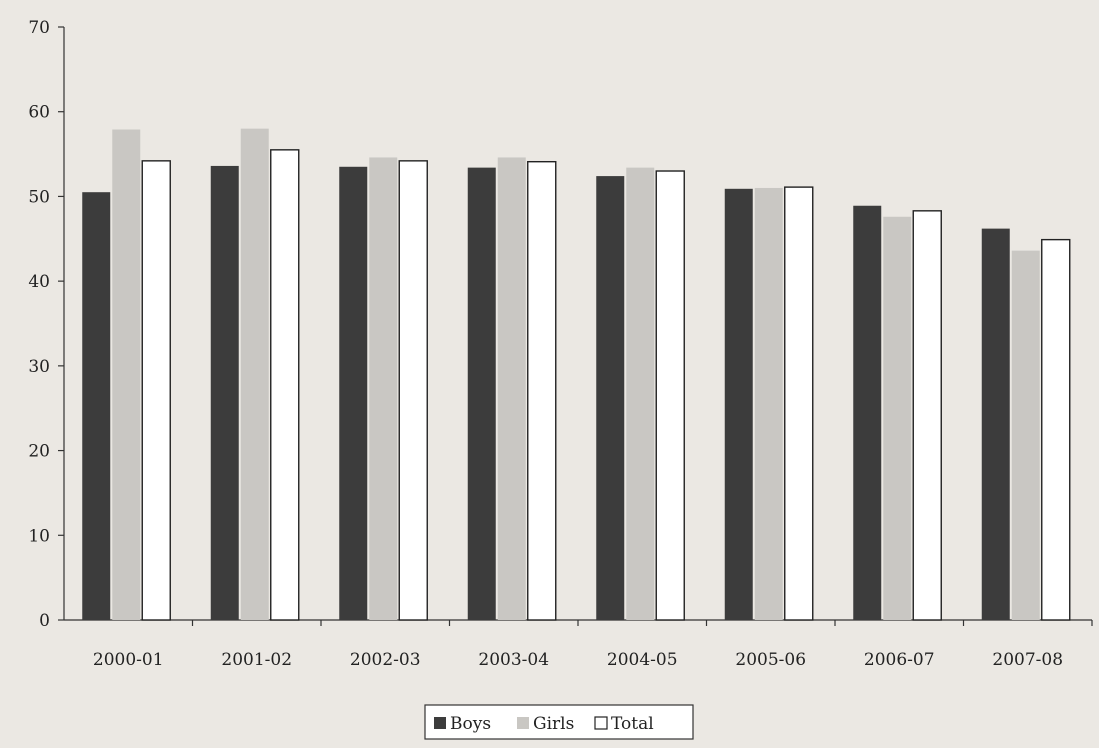  Describe the element at coordinates (39, 28) in the screenshot. I see `y-tick-label: 70` at that location.